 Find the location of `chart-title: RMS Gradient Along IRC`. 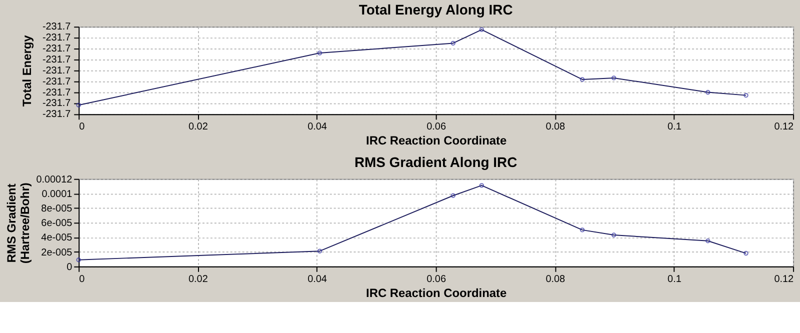

chart-title: RMS Gradient Along IRC is located at coordinates (436, 162).